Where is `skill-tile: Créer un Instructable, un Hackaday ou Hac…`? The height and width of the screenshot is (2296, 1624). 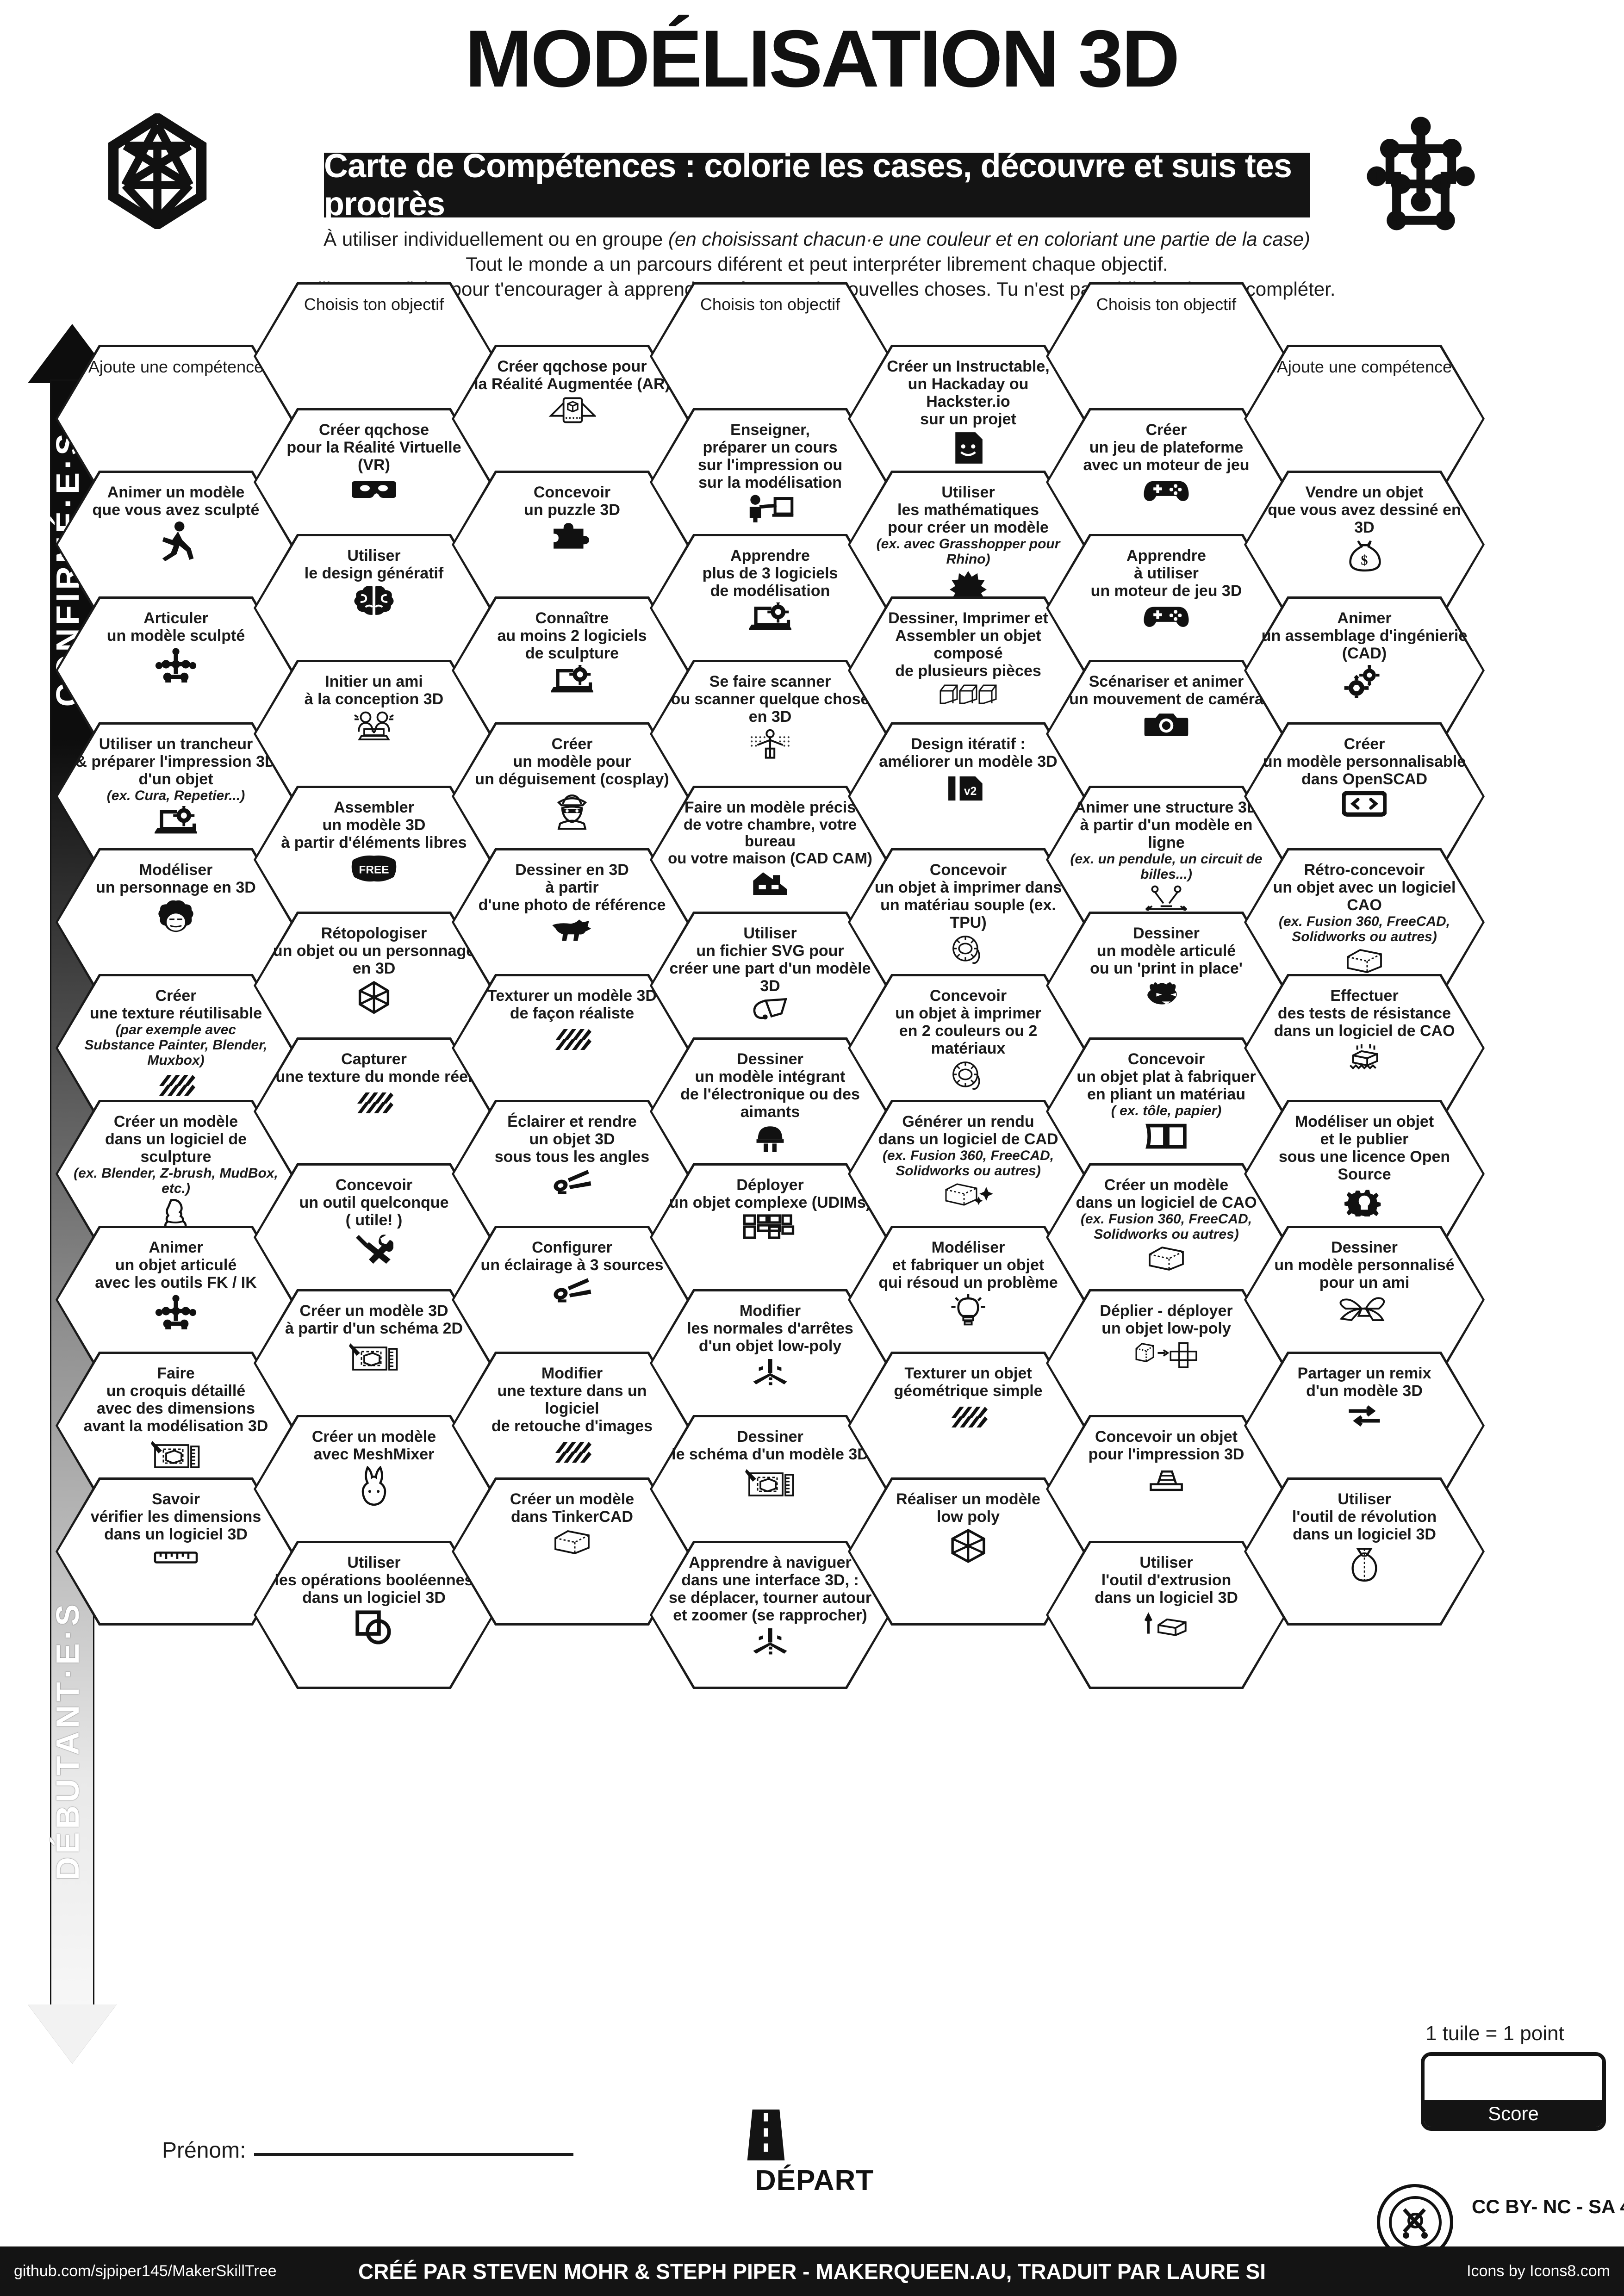 skill-tile: Créer un Instructable, un Hackaday ou Hac… is located at coordinates (969, 419).